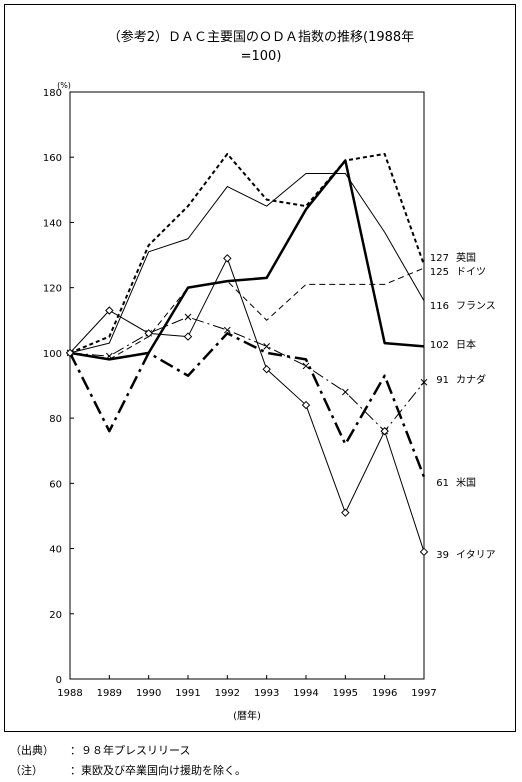 The image size is (522, 782). What do you see at coordinates (442, 380) in the screenshot?
I see `series-end-value: 91` at bounding box center [442, 380].